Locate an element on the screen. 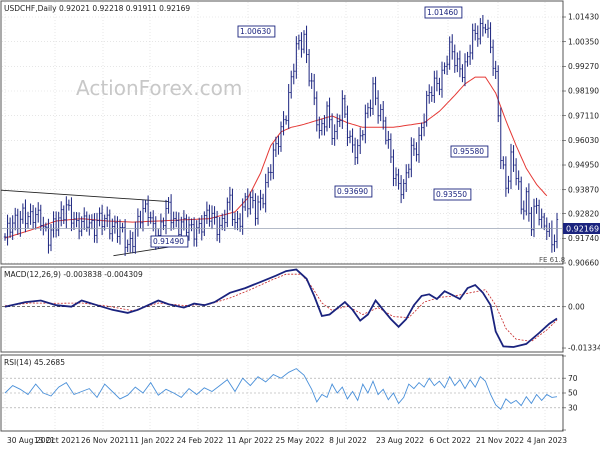 This screenshot has height=454, width=600. trendlines is located at coordinates (84, 223).